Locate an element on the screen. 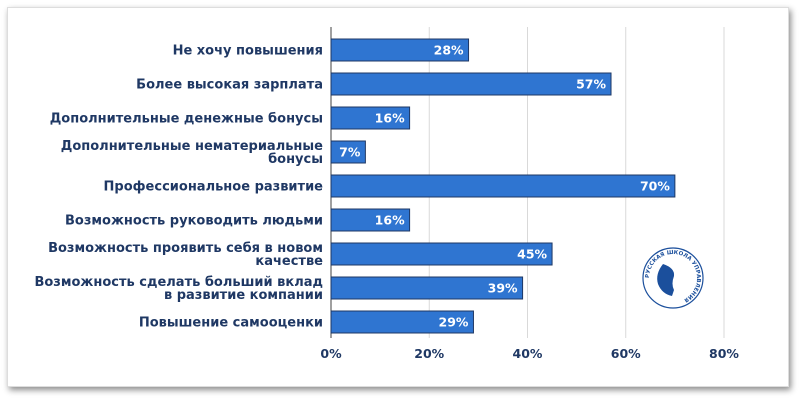 The height and width of the screenshot is (401, 810). data-label: 39% is located at coordinates (503, 288).